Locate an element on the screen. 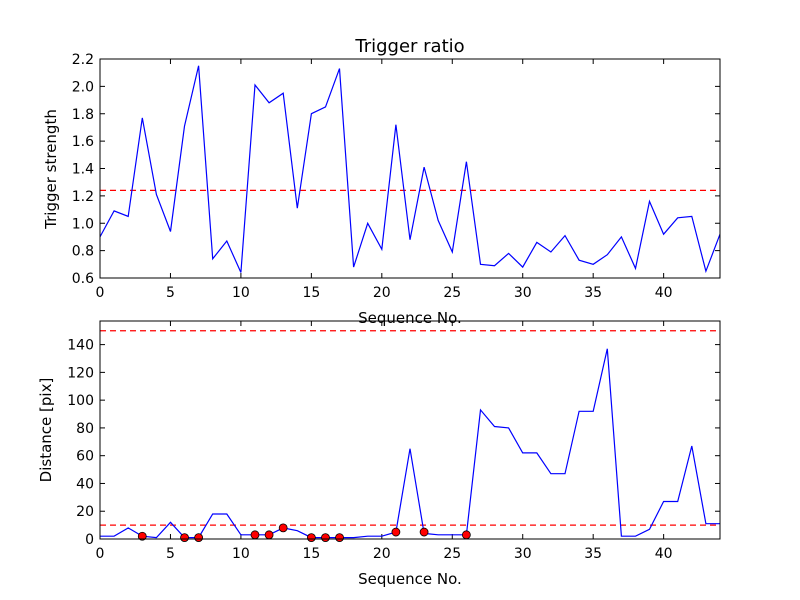 Image resolution: width=800 pixels, height=600 pixels. y-tick-label: 1.6 is located at coordinates (83, 142).